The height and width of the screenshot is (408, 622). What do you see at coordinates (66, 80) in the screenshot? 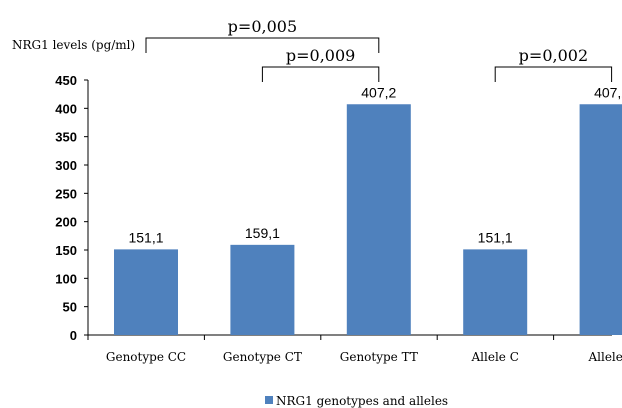
I see `y-tick-label: 450` at bounding box center [66, 80].